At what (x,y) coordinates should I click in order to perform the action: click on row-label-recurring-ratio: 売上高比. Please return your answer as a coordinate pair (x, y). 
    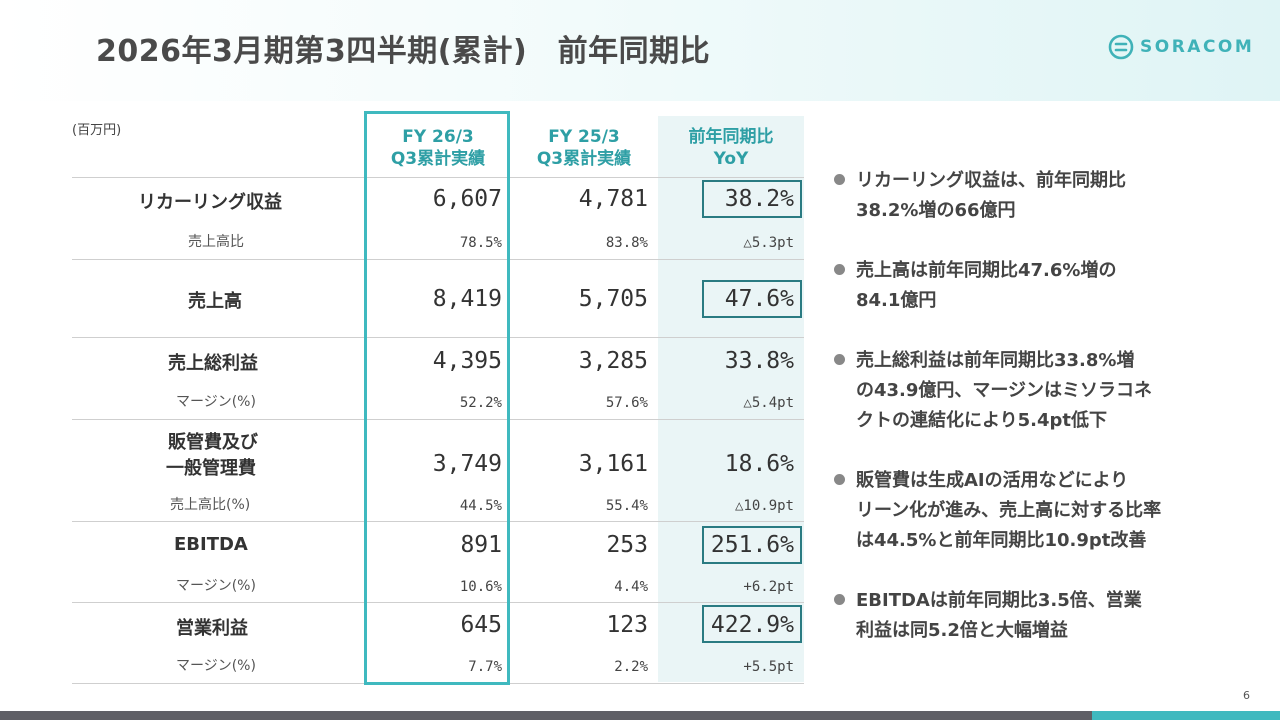
    Looking at the image, I should click on (216, 242).